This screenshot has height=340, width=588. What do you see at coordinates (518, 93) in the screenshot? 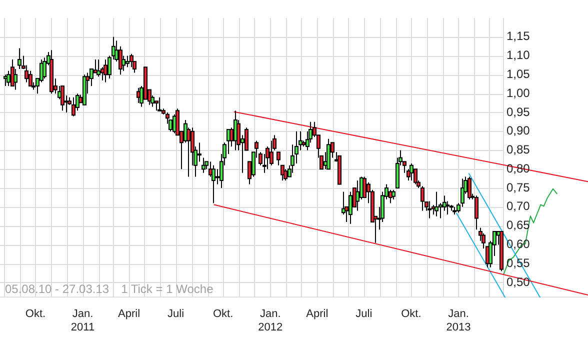
I see `y-tick-label: 1,00` at bounding box center [518, 93].